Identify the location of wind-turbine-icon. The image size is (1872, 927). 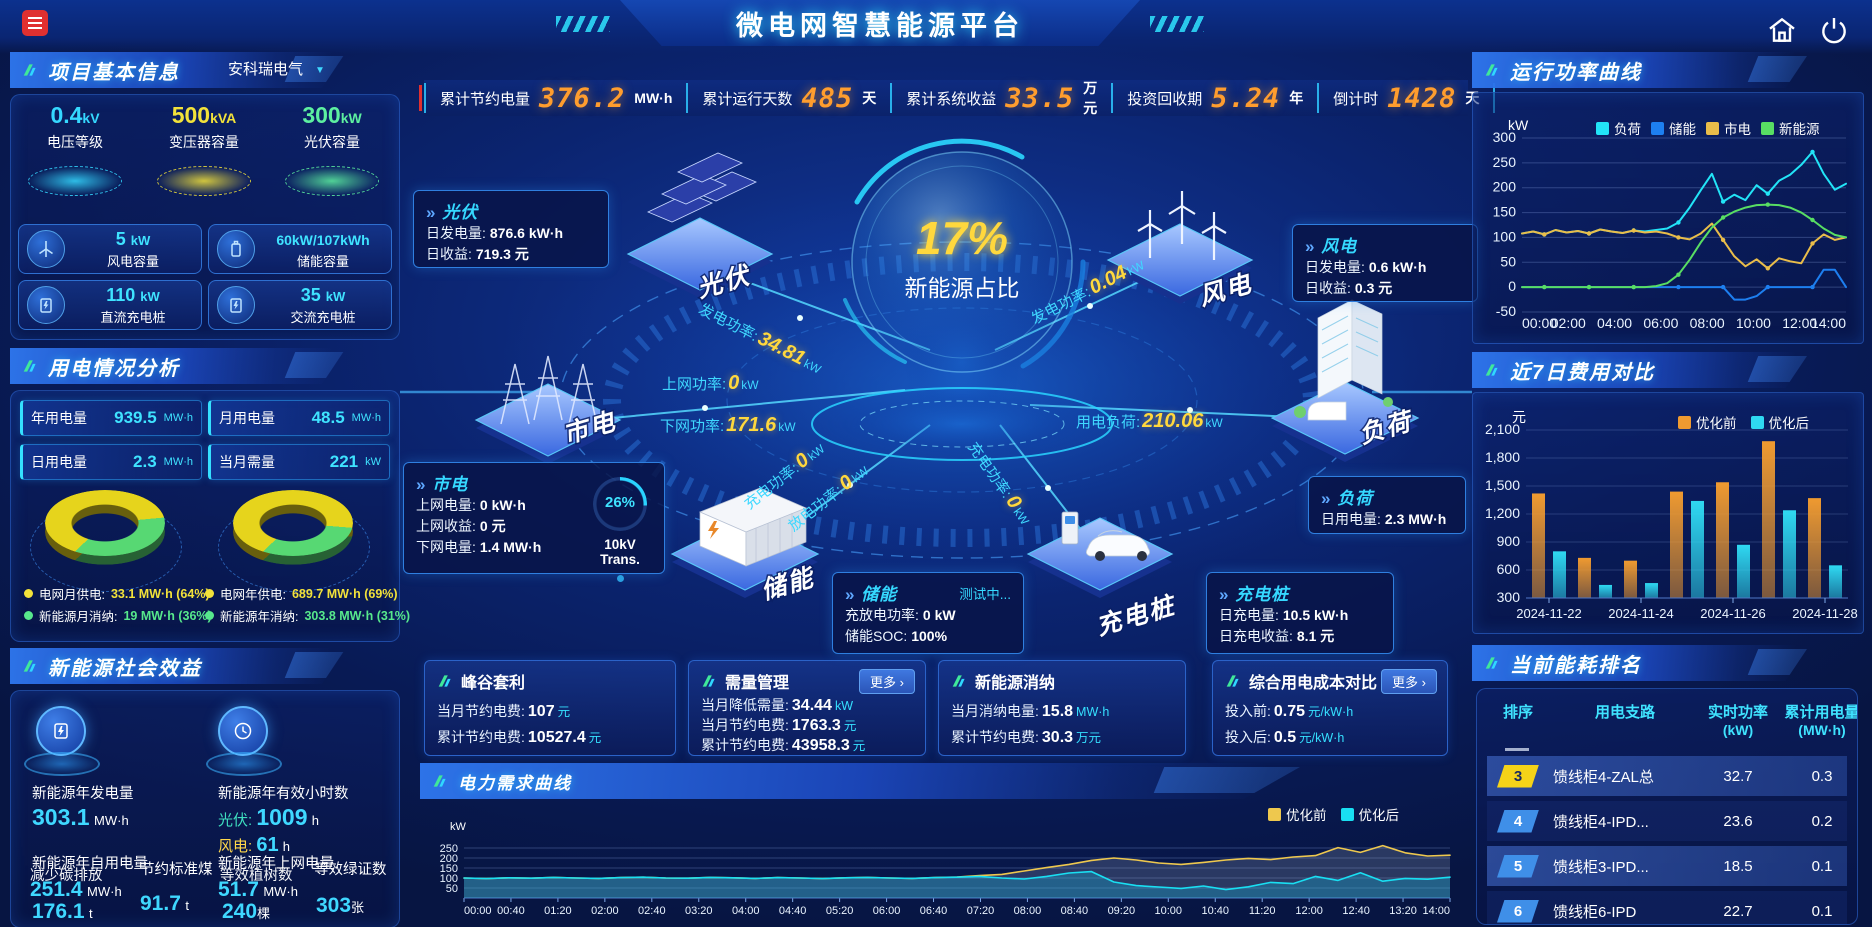
(46, 249).